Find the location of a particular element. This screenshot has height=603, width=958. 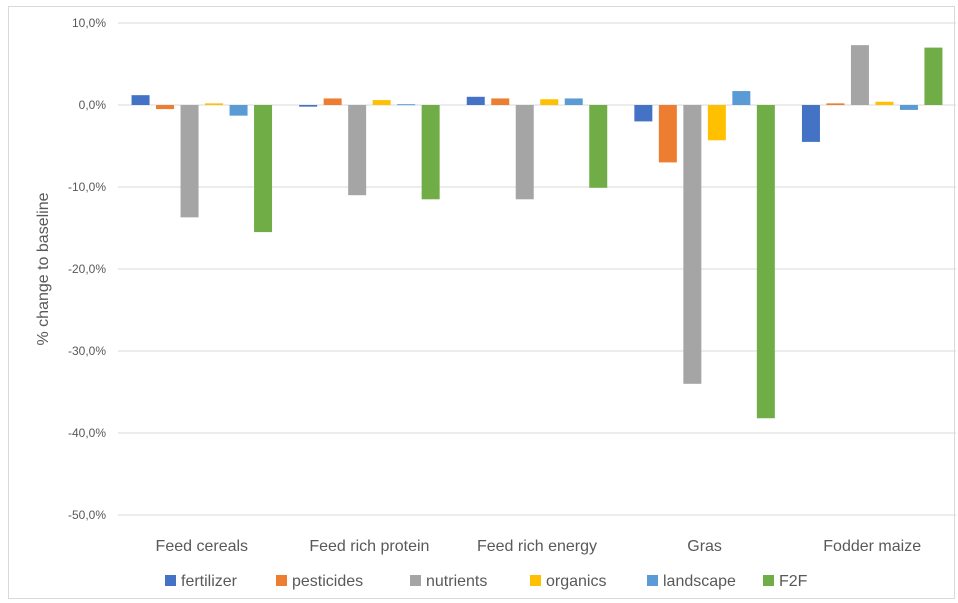

bar-fertilizer-feed-cereals is located at coordinates (140, 100).